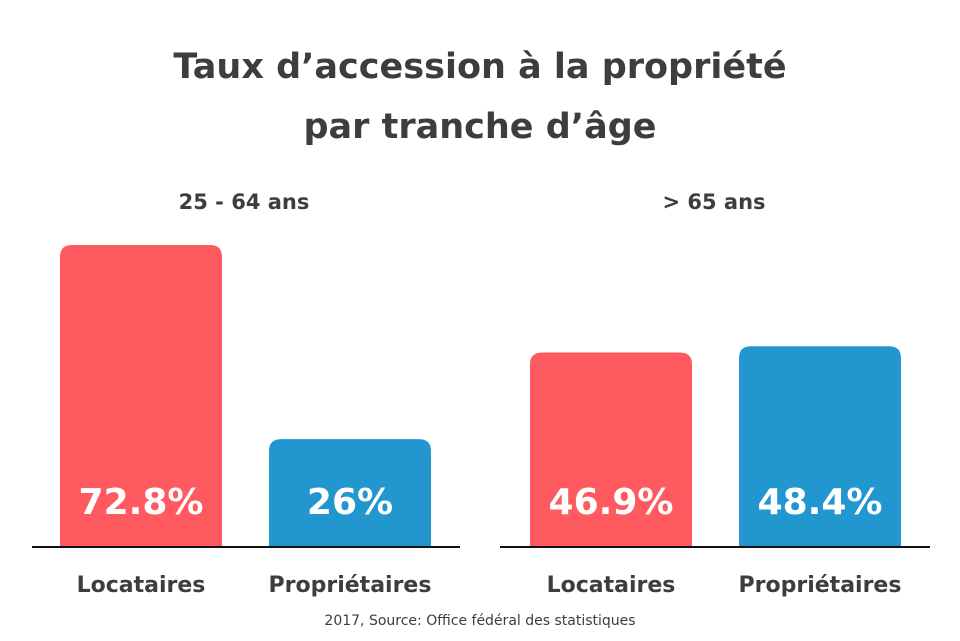  What do you see at coordinates (244, 202) in the screenshot?
I see `group-title: 25 - 64 ans` at bounding box center [244, 202].